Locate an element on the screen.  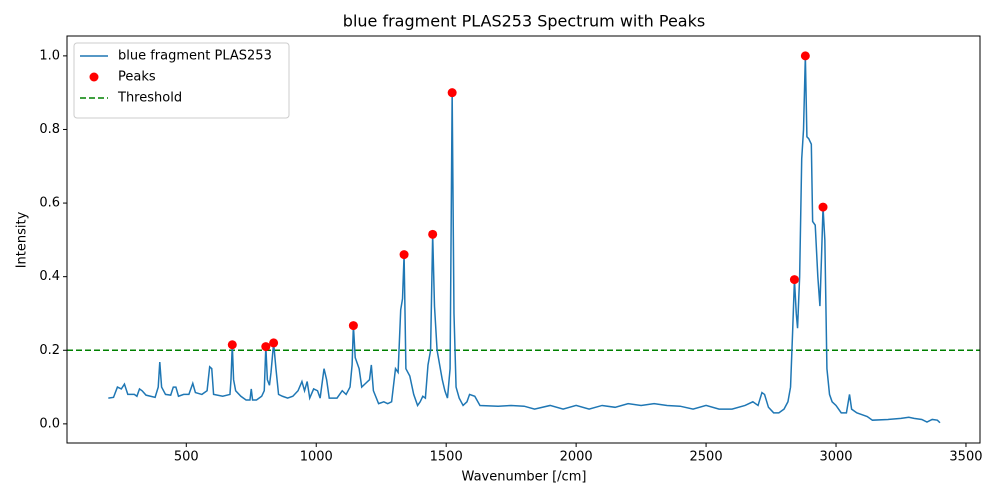
legend: blue fragment PLAS253 Peaks Threshold is located at coordinates (181, 80).